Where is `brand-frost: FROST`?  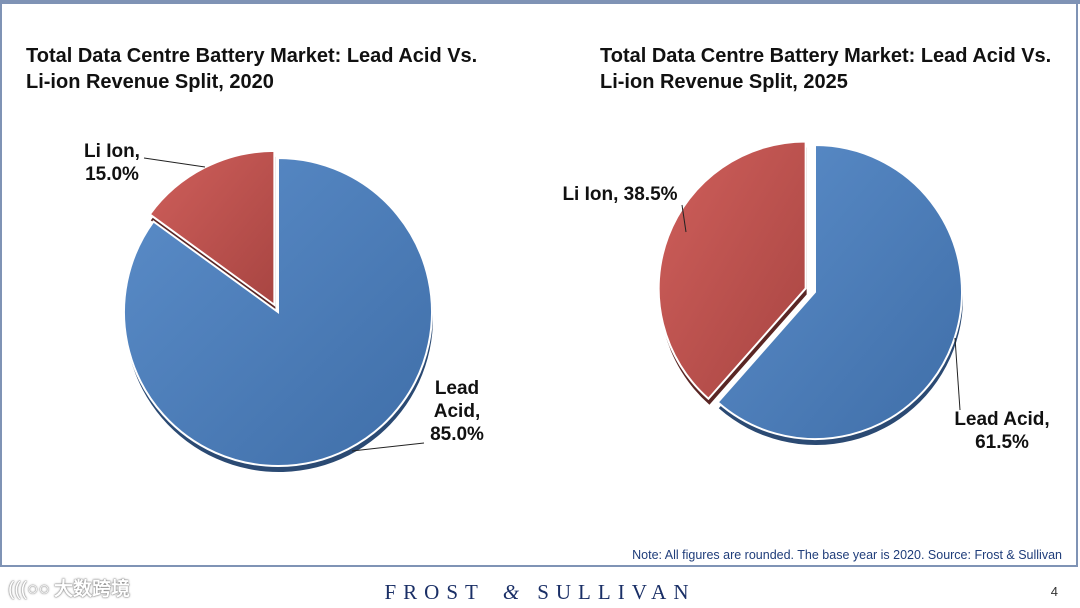
brand-frost: FROST is located at coordinates (434, 592).